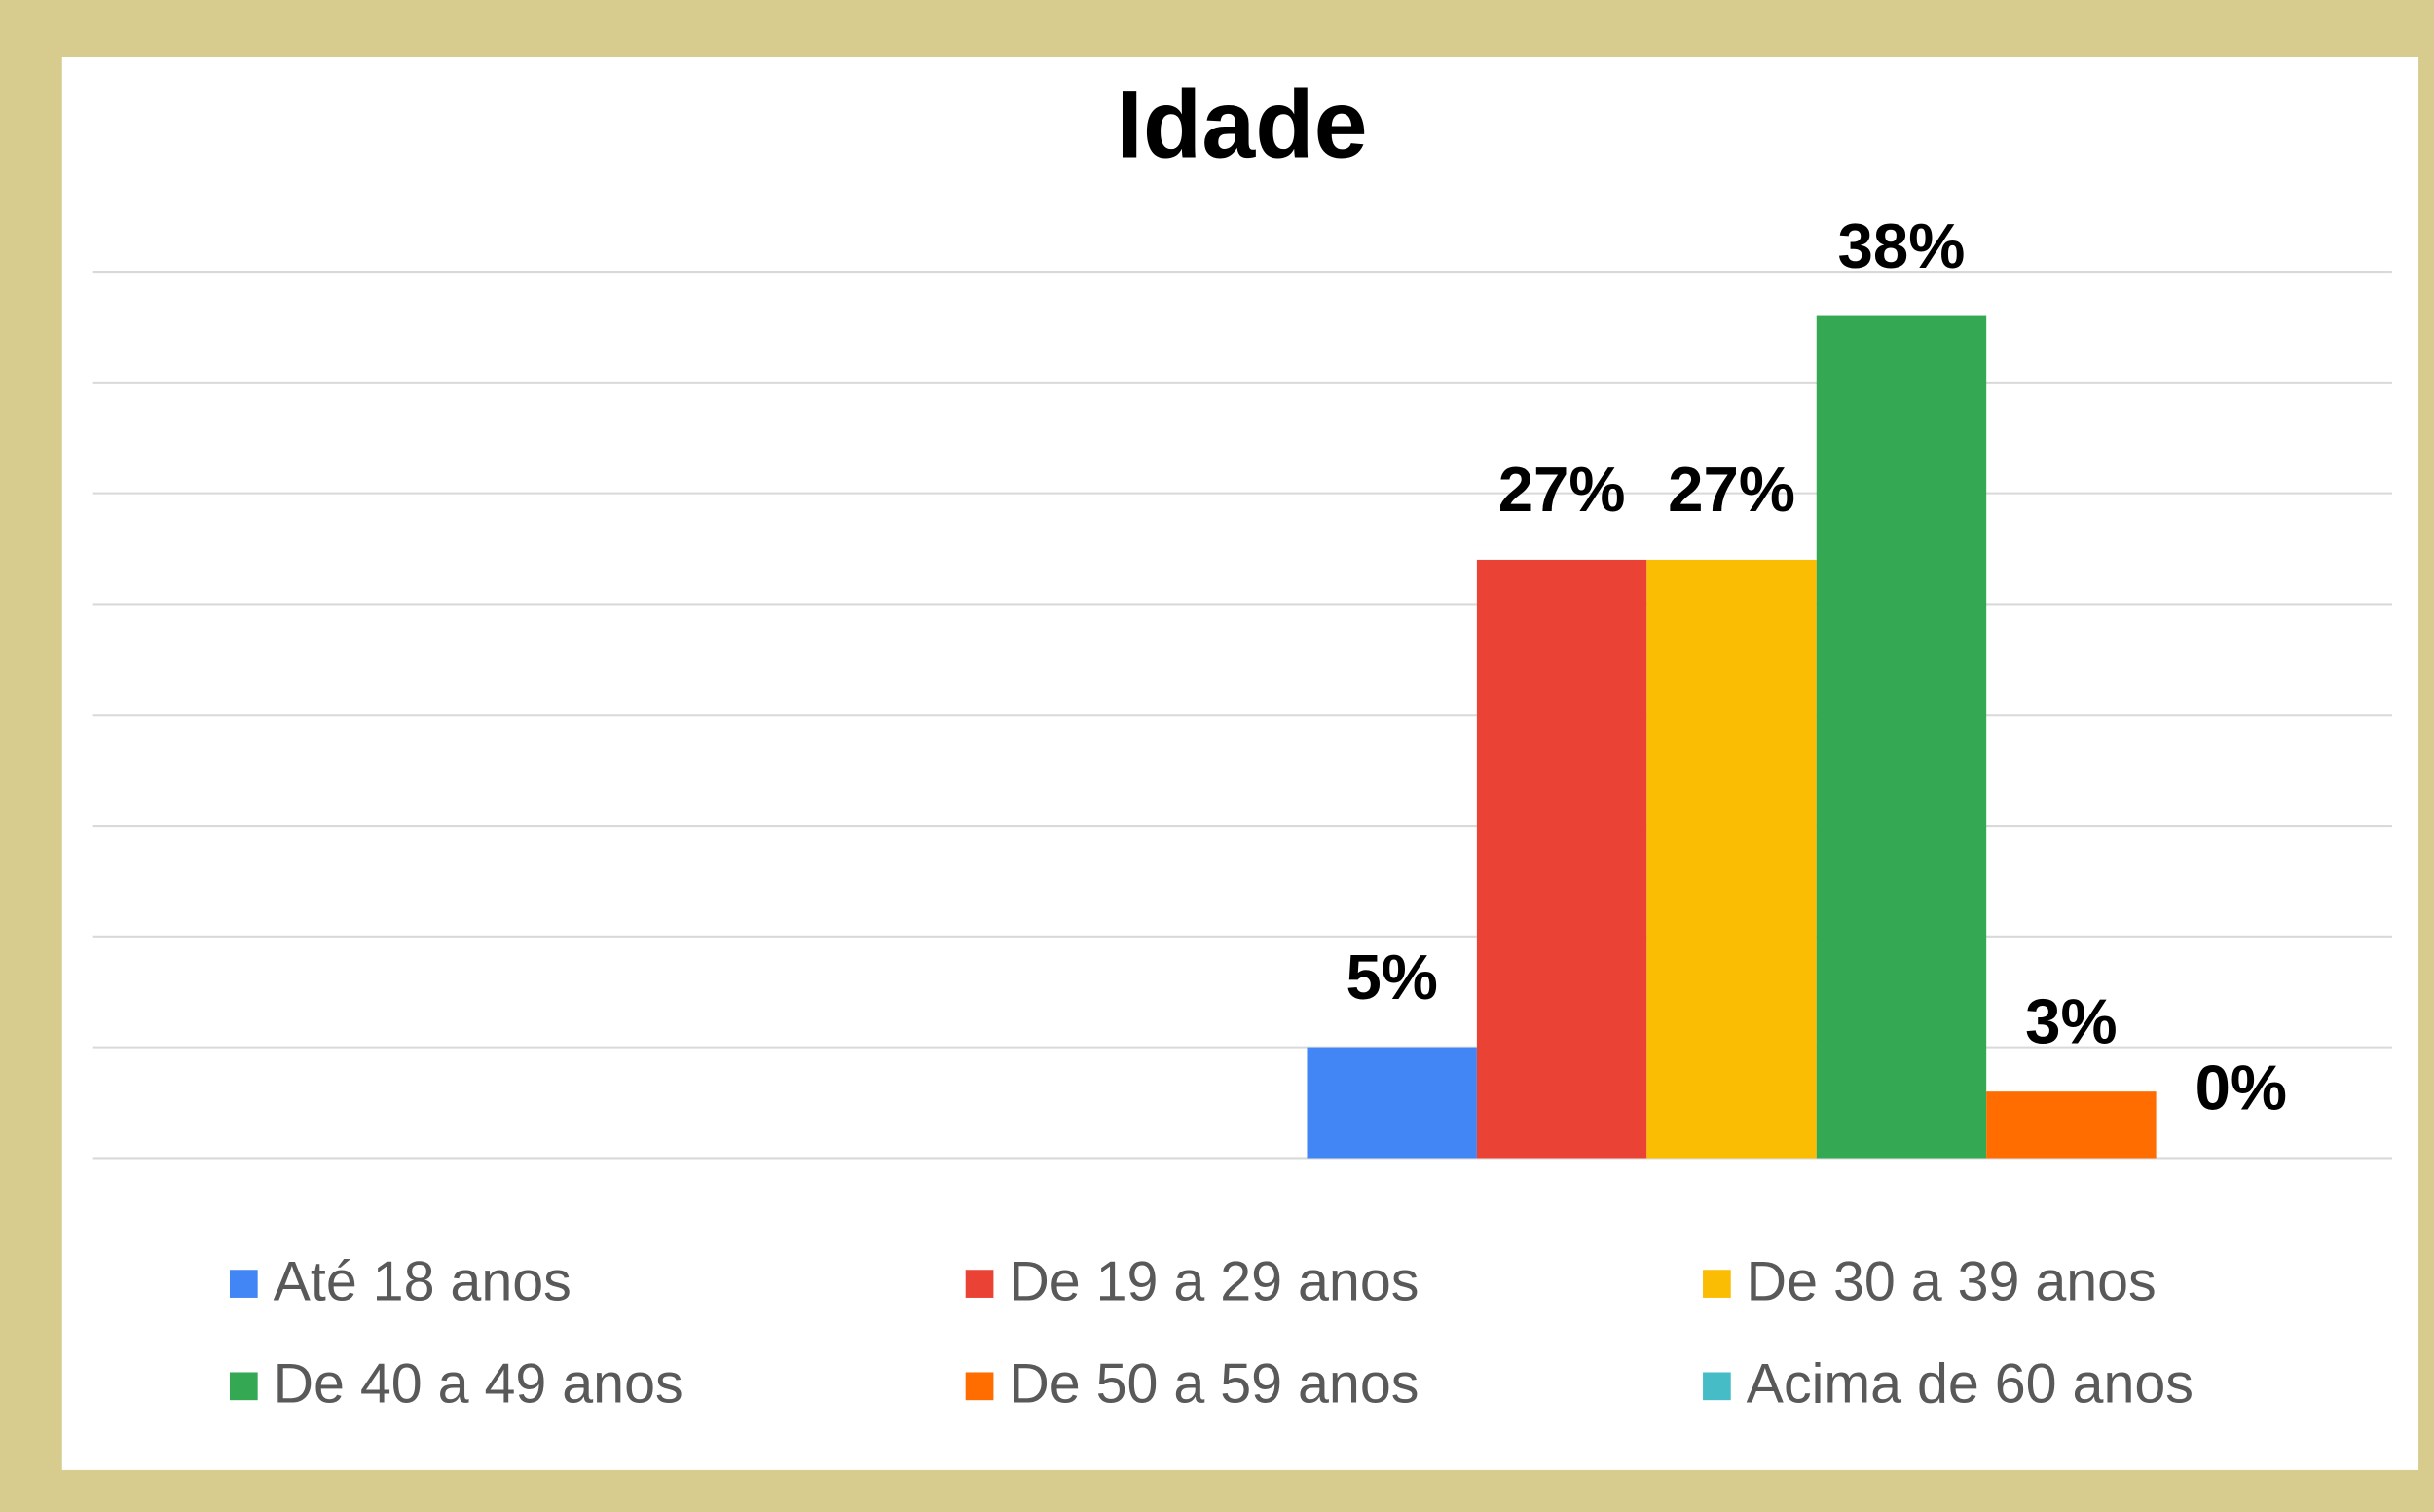 Image resolution: width=2434 pixels, height=1512 pixels. What do you see at coordinates (1902, 245) in the screenshot?
I see `value-label: 38%` at bounding box center [1902, 245].